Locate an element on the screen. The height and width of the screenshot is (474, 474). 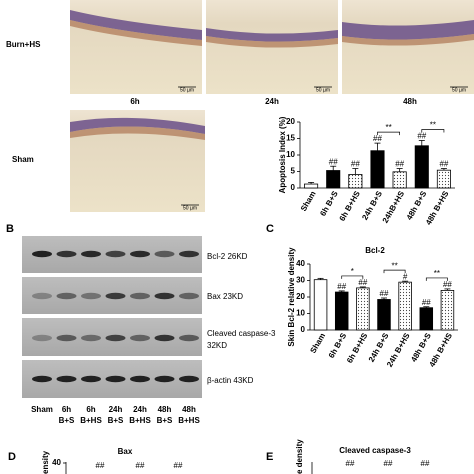
time-label: 48h is located at coordinates (410, 101).